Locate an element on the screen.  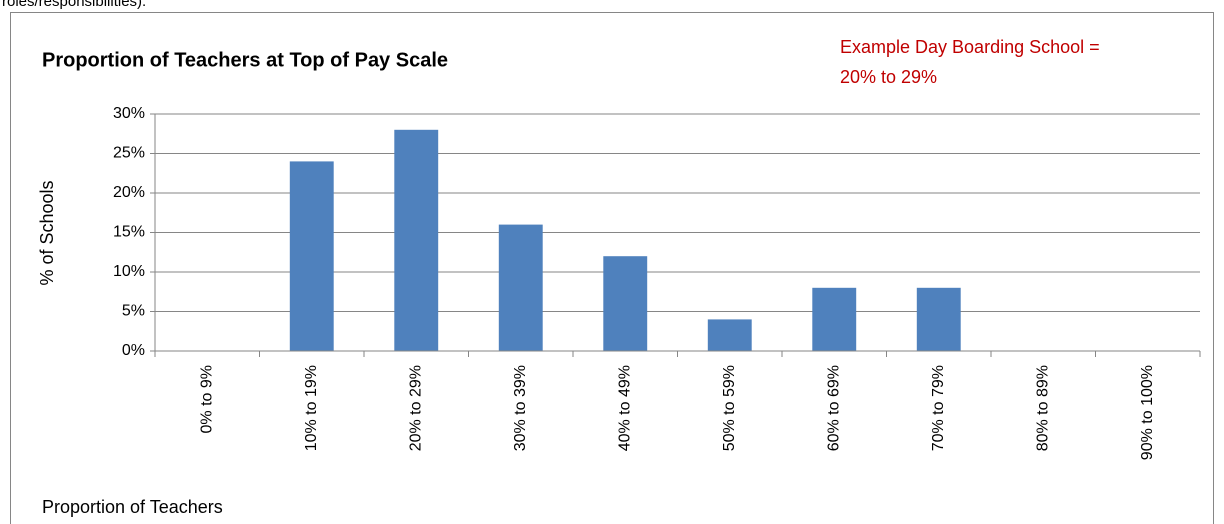
x-tick-label: 10% to 19% is located at coordinates (311, 408).